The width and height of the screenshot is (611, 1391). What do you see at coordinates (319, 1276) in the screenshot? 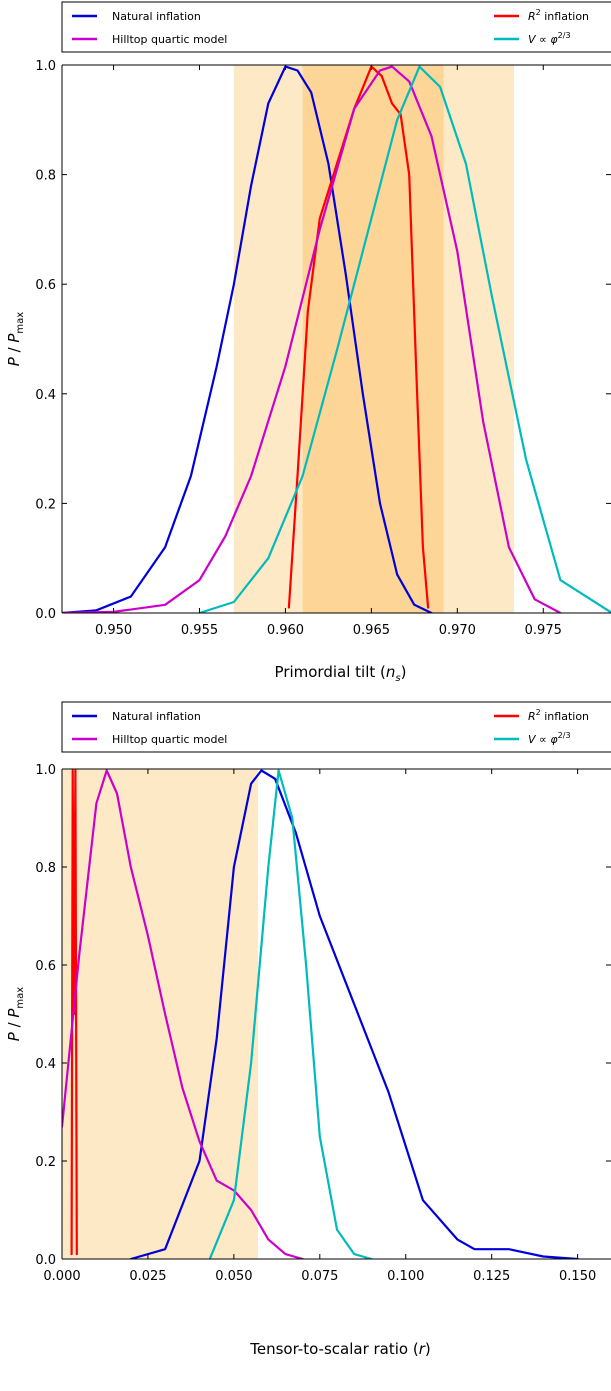
I see `x-tick-label: 0.075` at bounding box center [319, 1276].